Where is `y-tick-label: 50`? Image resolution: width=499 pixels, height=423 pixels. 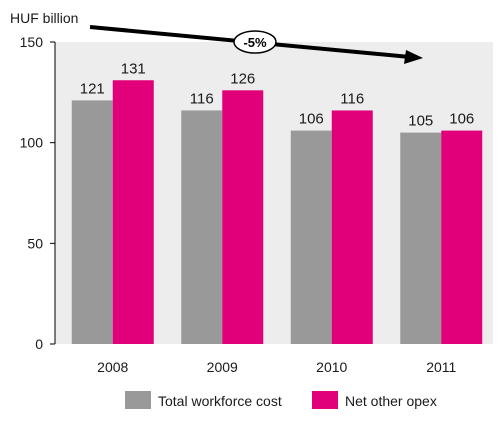
y-tick-label: 50 is located at coordinates (35, 243).